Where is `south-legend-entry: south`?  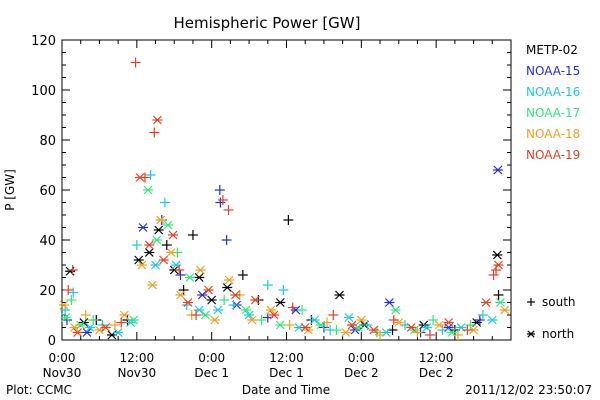 south-legend-entry: south is located at coordinates (551, 302).